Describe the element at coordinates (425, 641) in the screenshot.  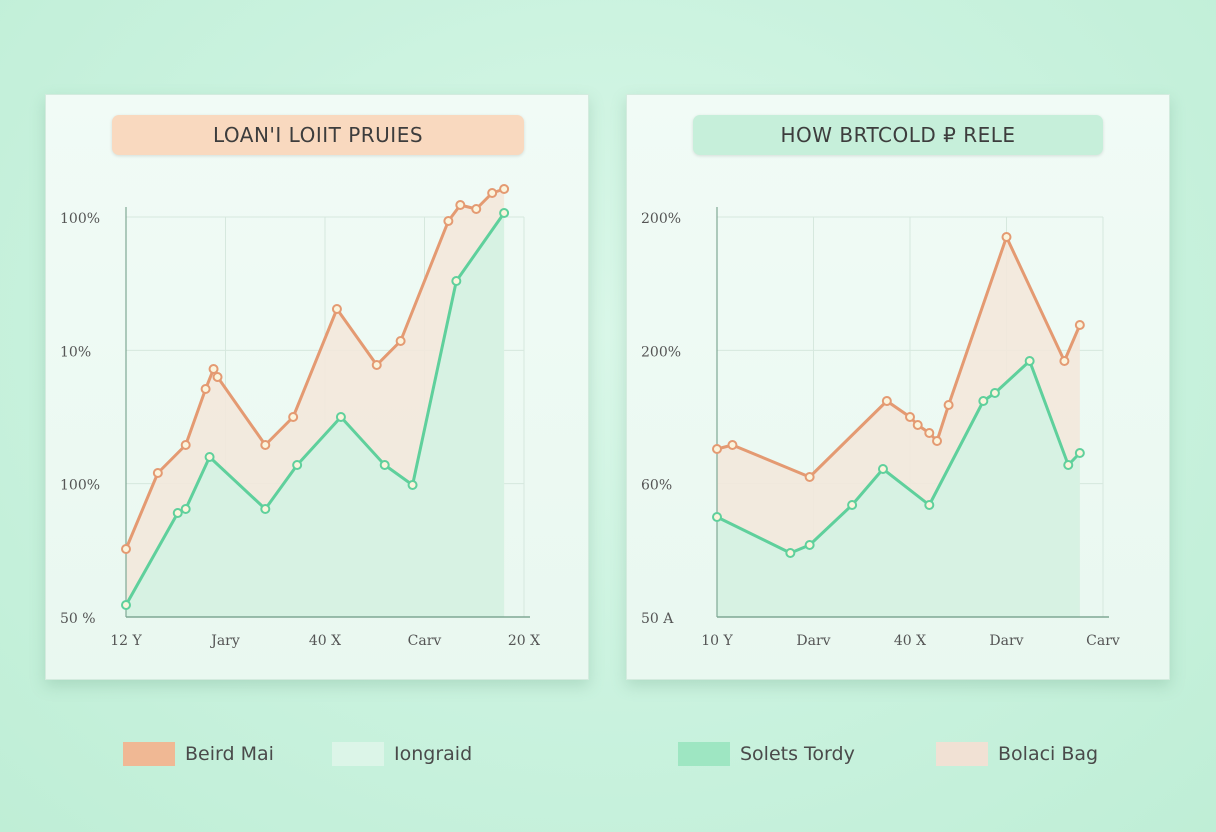
I see `x-tick-label-left-3: Carv` at that location.